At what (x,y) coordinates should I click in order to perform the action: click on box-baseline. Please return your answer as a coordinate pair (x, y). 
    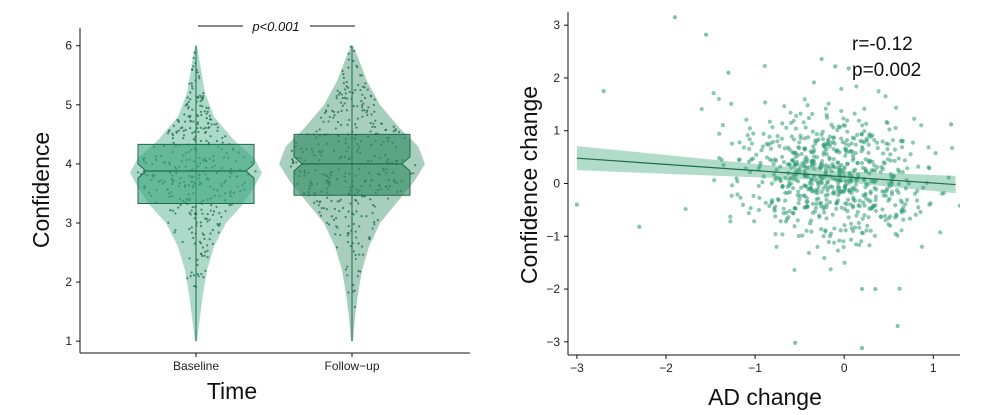
    Looking at the image, I should click on (196, 173).